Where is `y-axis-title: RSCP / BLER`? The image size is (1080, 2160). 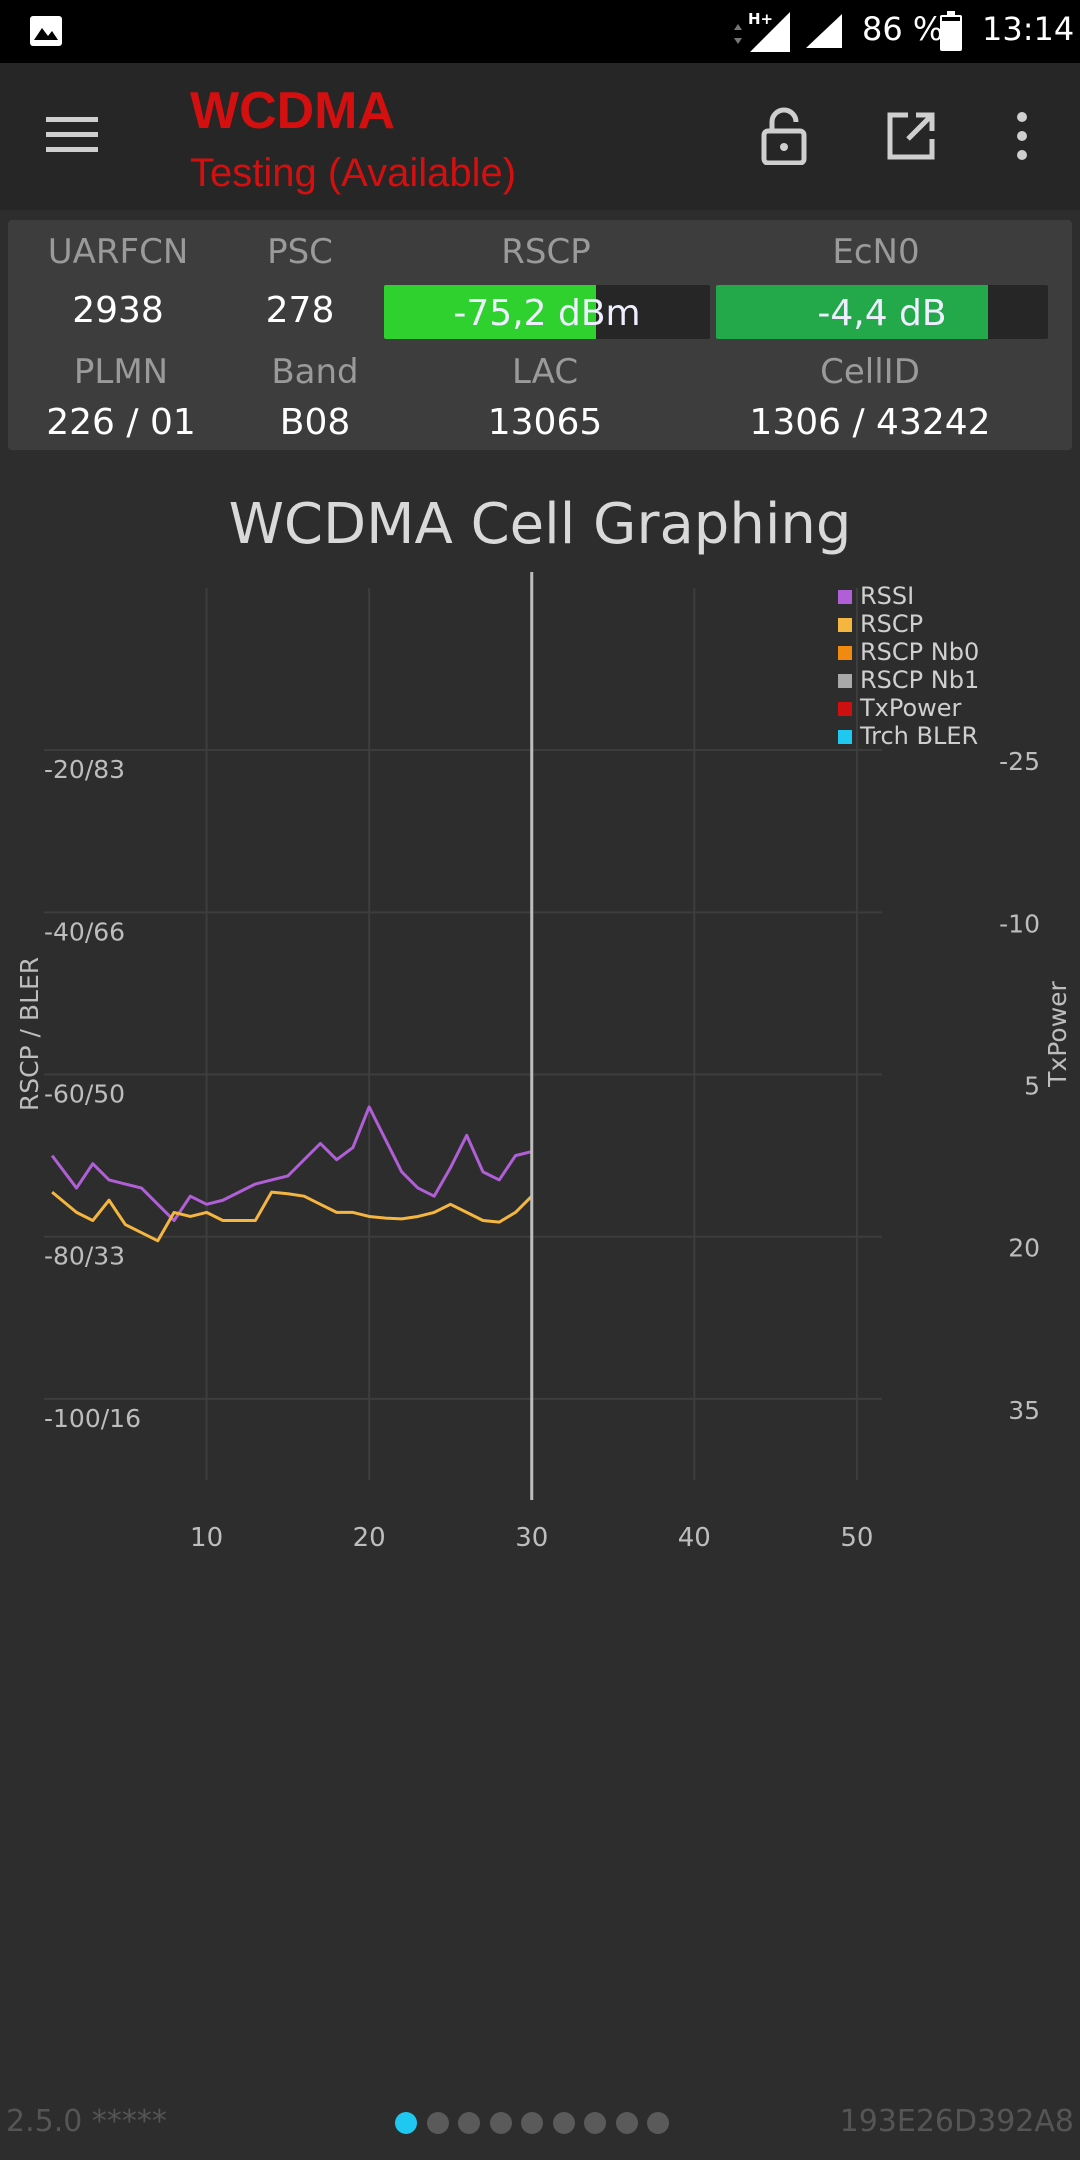
y-axis-title: RSCP / BLER is located at coordinates (29, 1034).